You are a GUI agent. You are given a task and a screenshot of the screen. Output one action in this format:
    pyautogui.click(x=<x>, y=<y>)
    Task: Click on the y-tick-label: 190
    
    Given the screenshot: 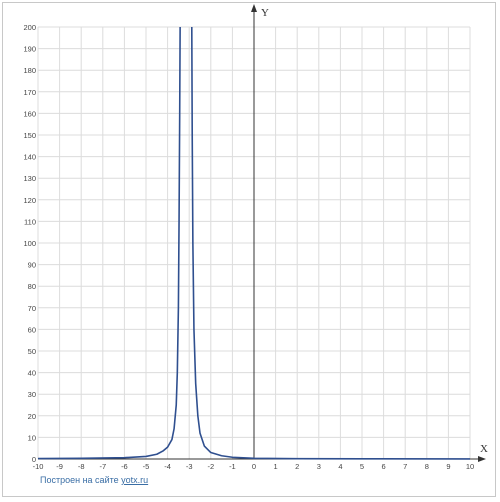 What is the action you would take?
    pyautogui.click(x=29, y=49)
    